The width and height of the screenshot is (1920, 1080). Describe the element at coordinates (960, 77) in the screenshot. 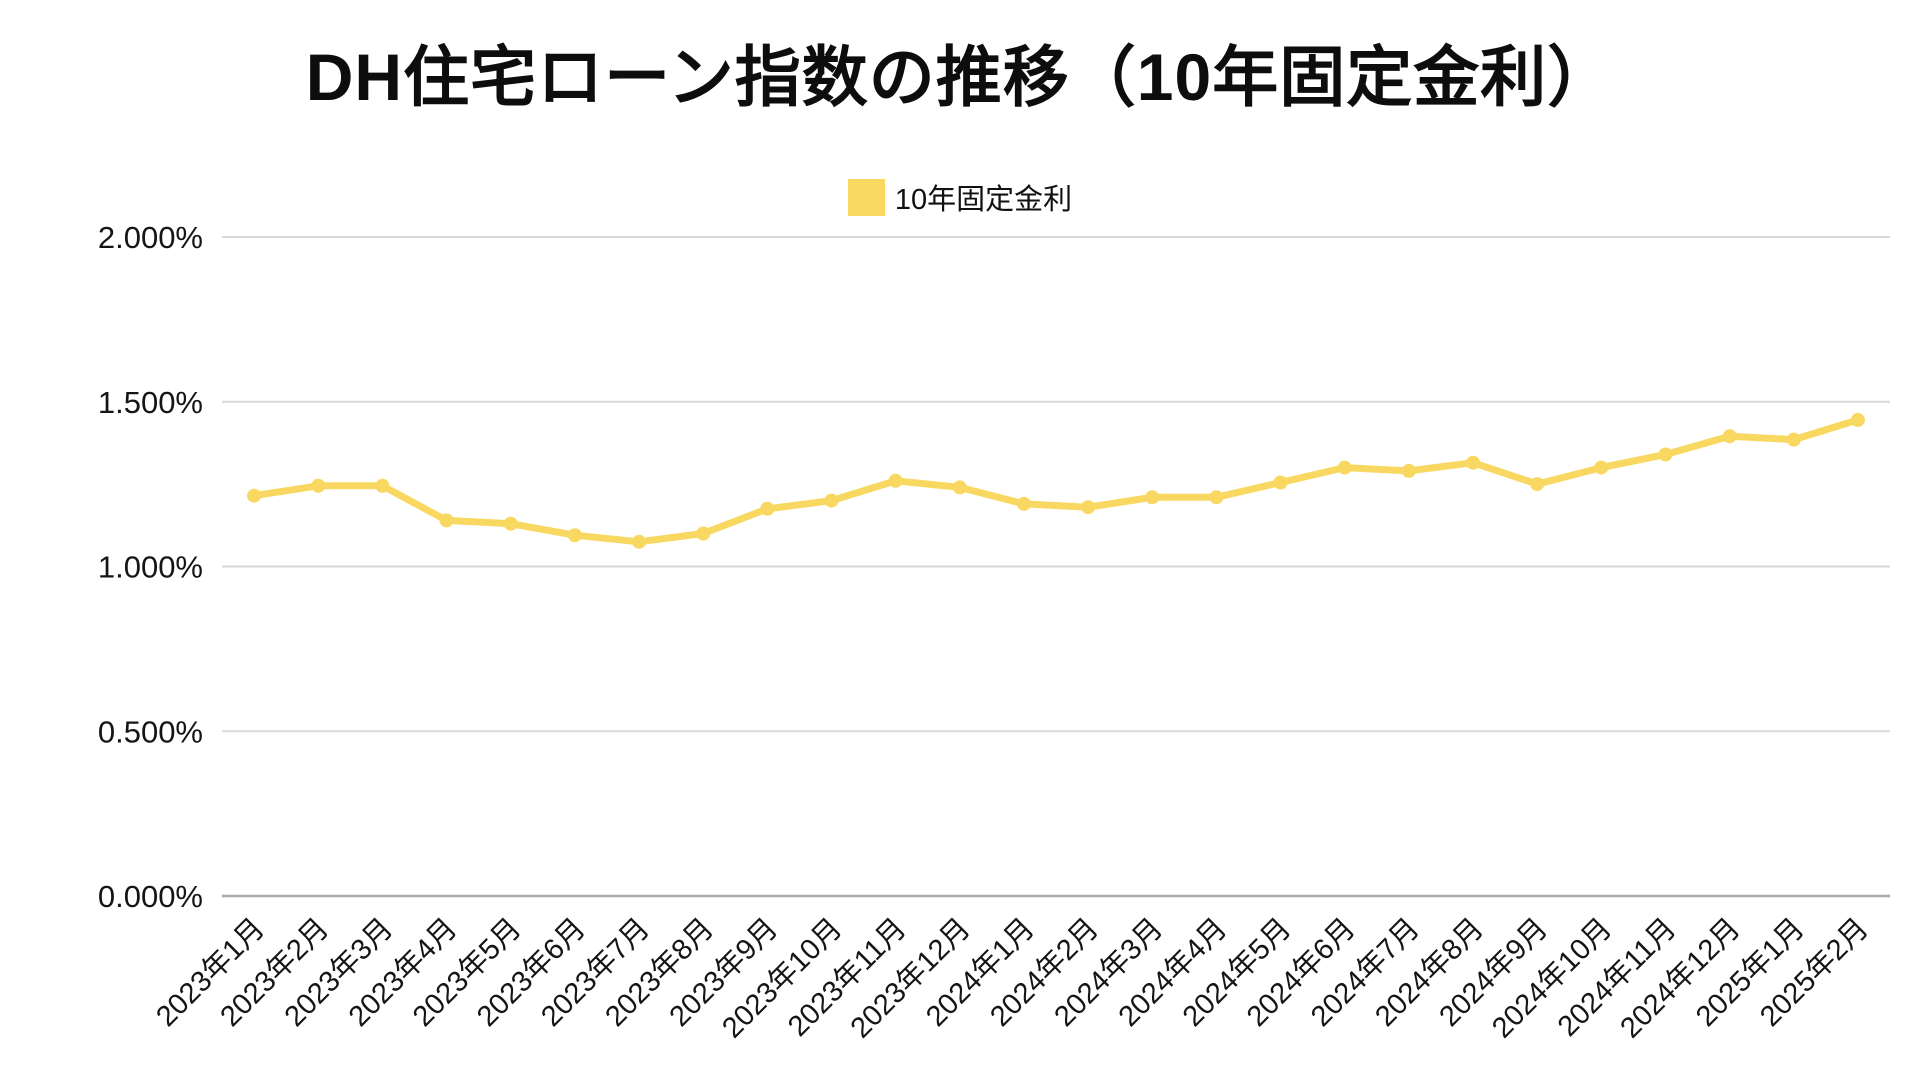

I see `chart-title: DH住宅ローン指数の推移（10年固定金利）` at that location.